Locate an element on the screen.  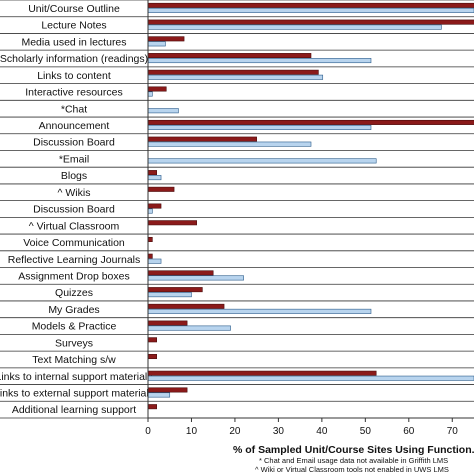
category-label: Additional learning support is located at coordinates (74, 410).